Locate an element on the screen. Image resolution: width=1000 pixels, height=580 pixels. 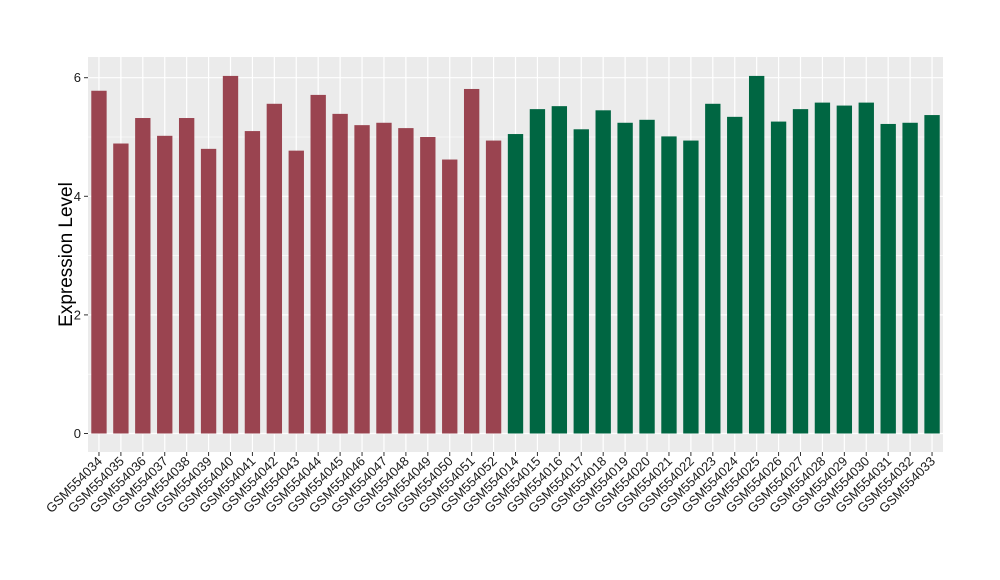
bar-GSM554031 is located at coordinates (888, 278).